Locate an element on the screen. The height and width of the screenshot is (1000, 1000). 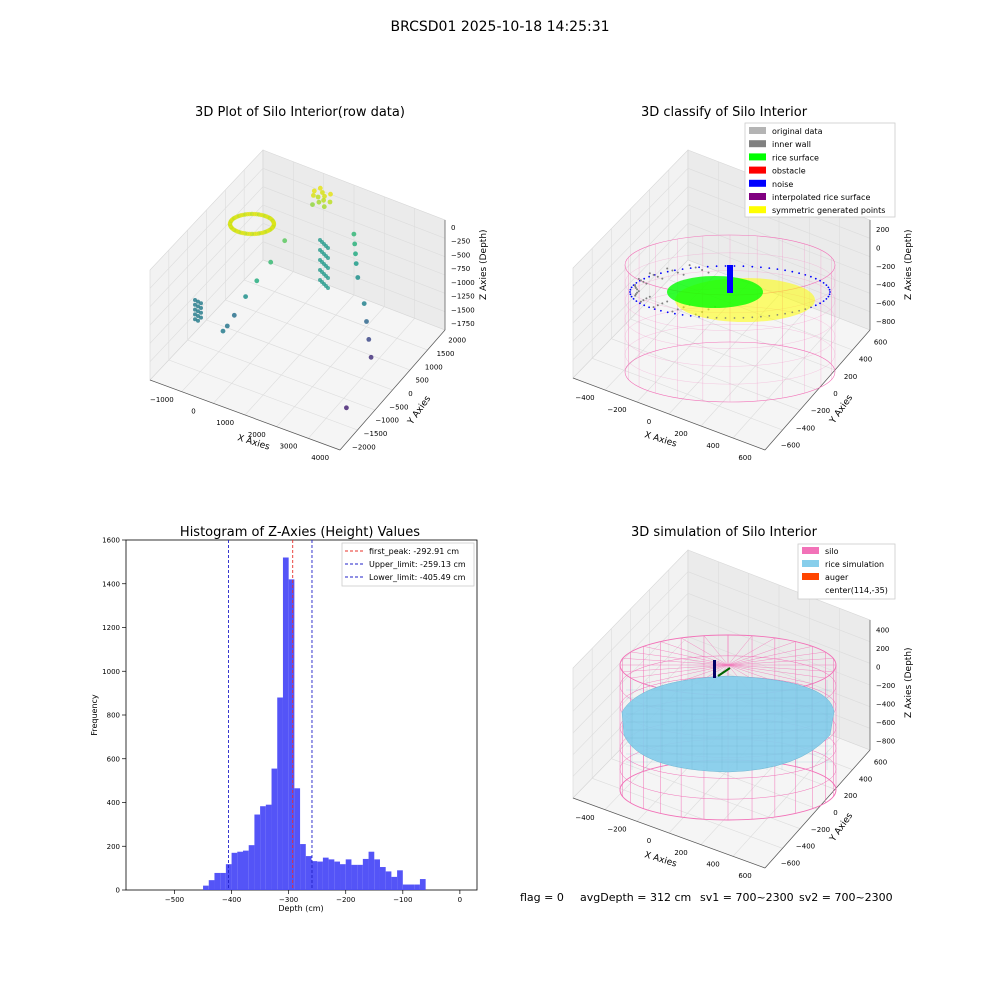
raw-zlabel: Z Axies (Depth) is located at coordinates (484, 264).